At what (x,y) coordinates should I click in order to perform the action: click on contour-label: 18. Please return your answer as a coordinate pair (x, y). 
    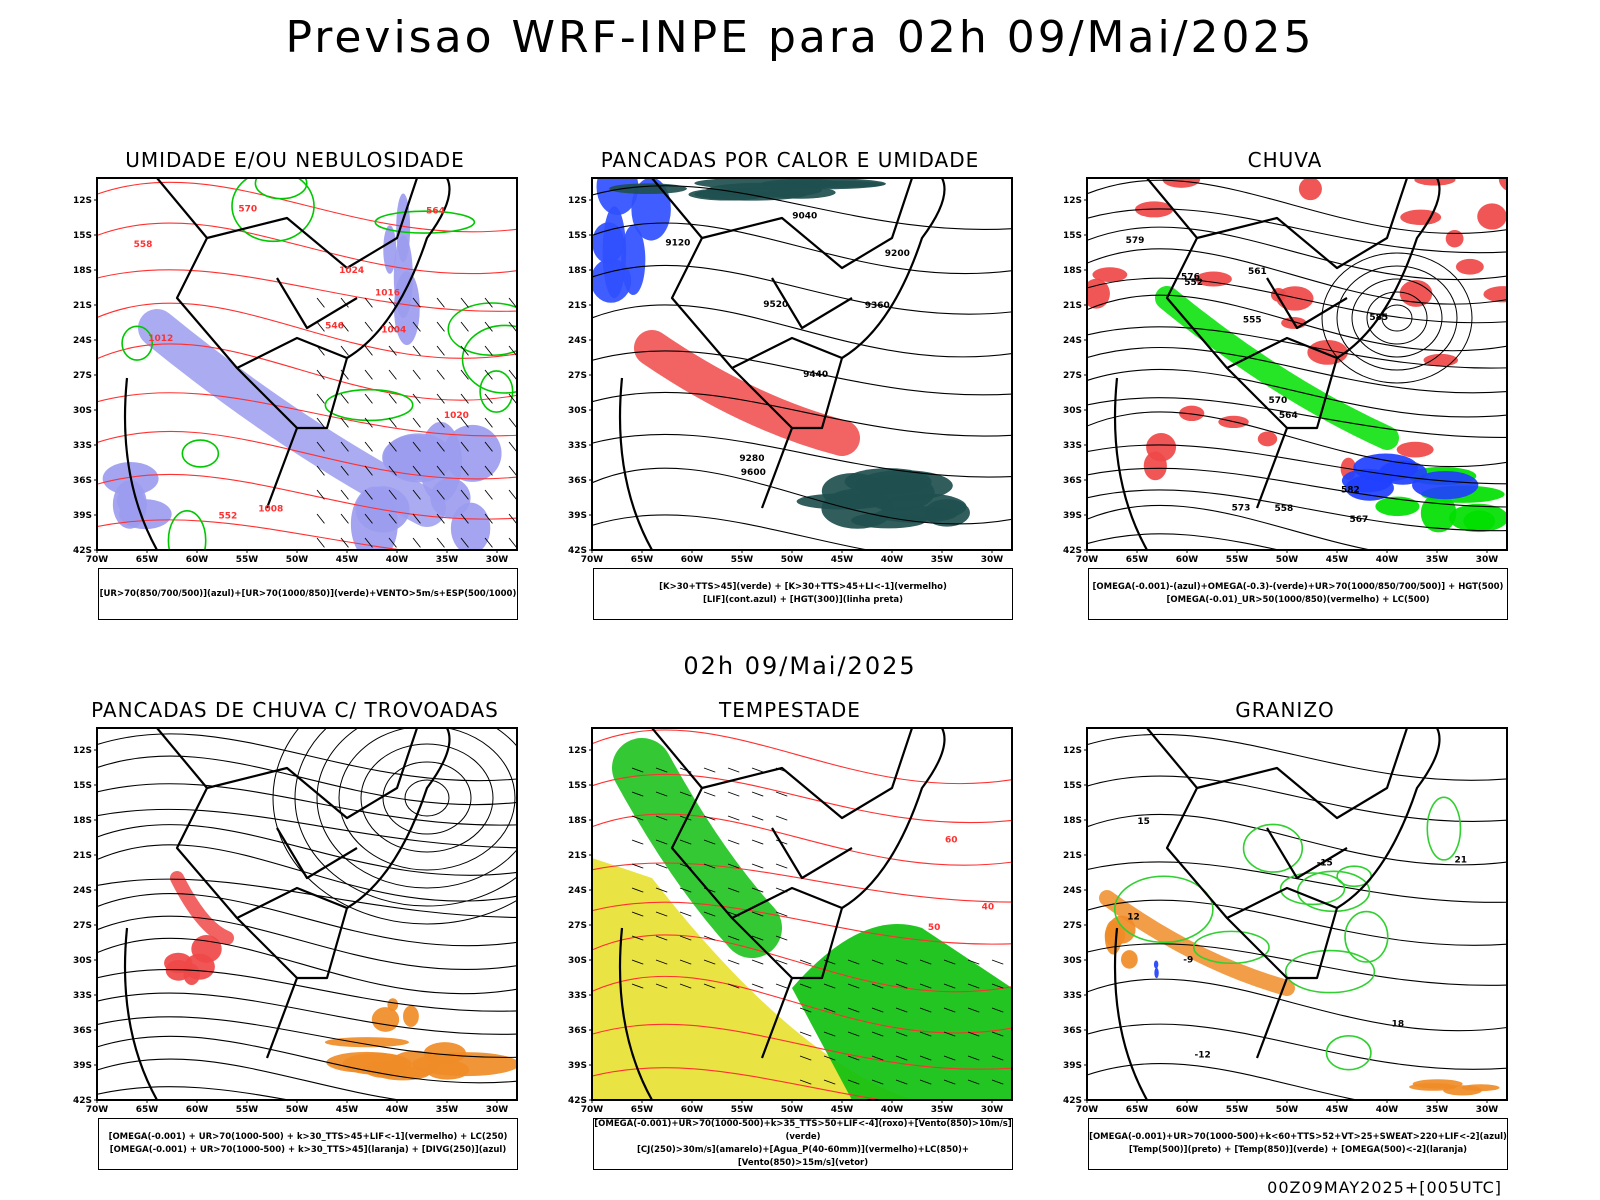
    Looking at the image, I should click on (1398, 1024).